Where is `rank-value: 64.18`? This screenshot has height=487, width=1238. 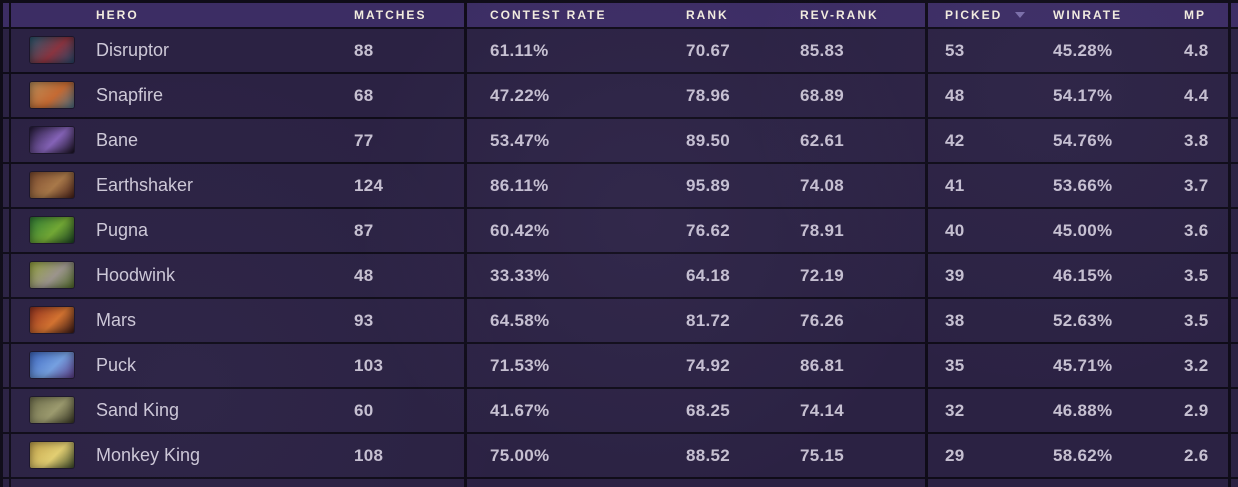
rank-value: 64.18 is located at coordinates (708, 275).